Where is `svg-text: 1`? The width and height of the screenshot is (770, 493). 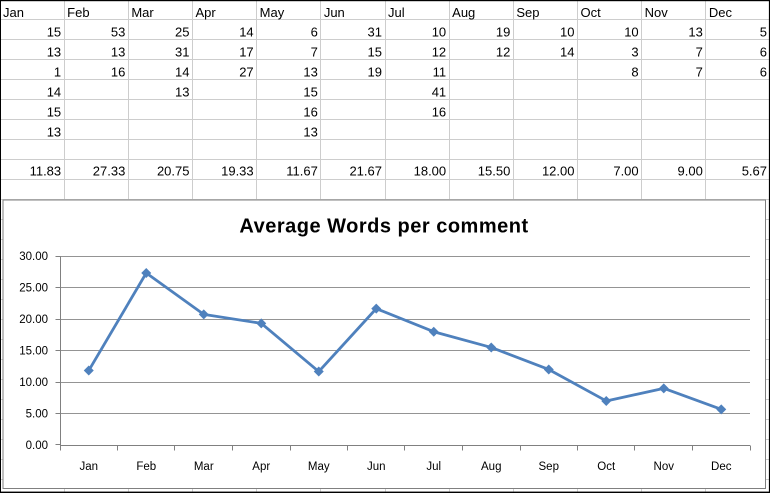
svg-text: 1 is located at coordinates (57, 72).